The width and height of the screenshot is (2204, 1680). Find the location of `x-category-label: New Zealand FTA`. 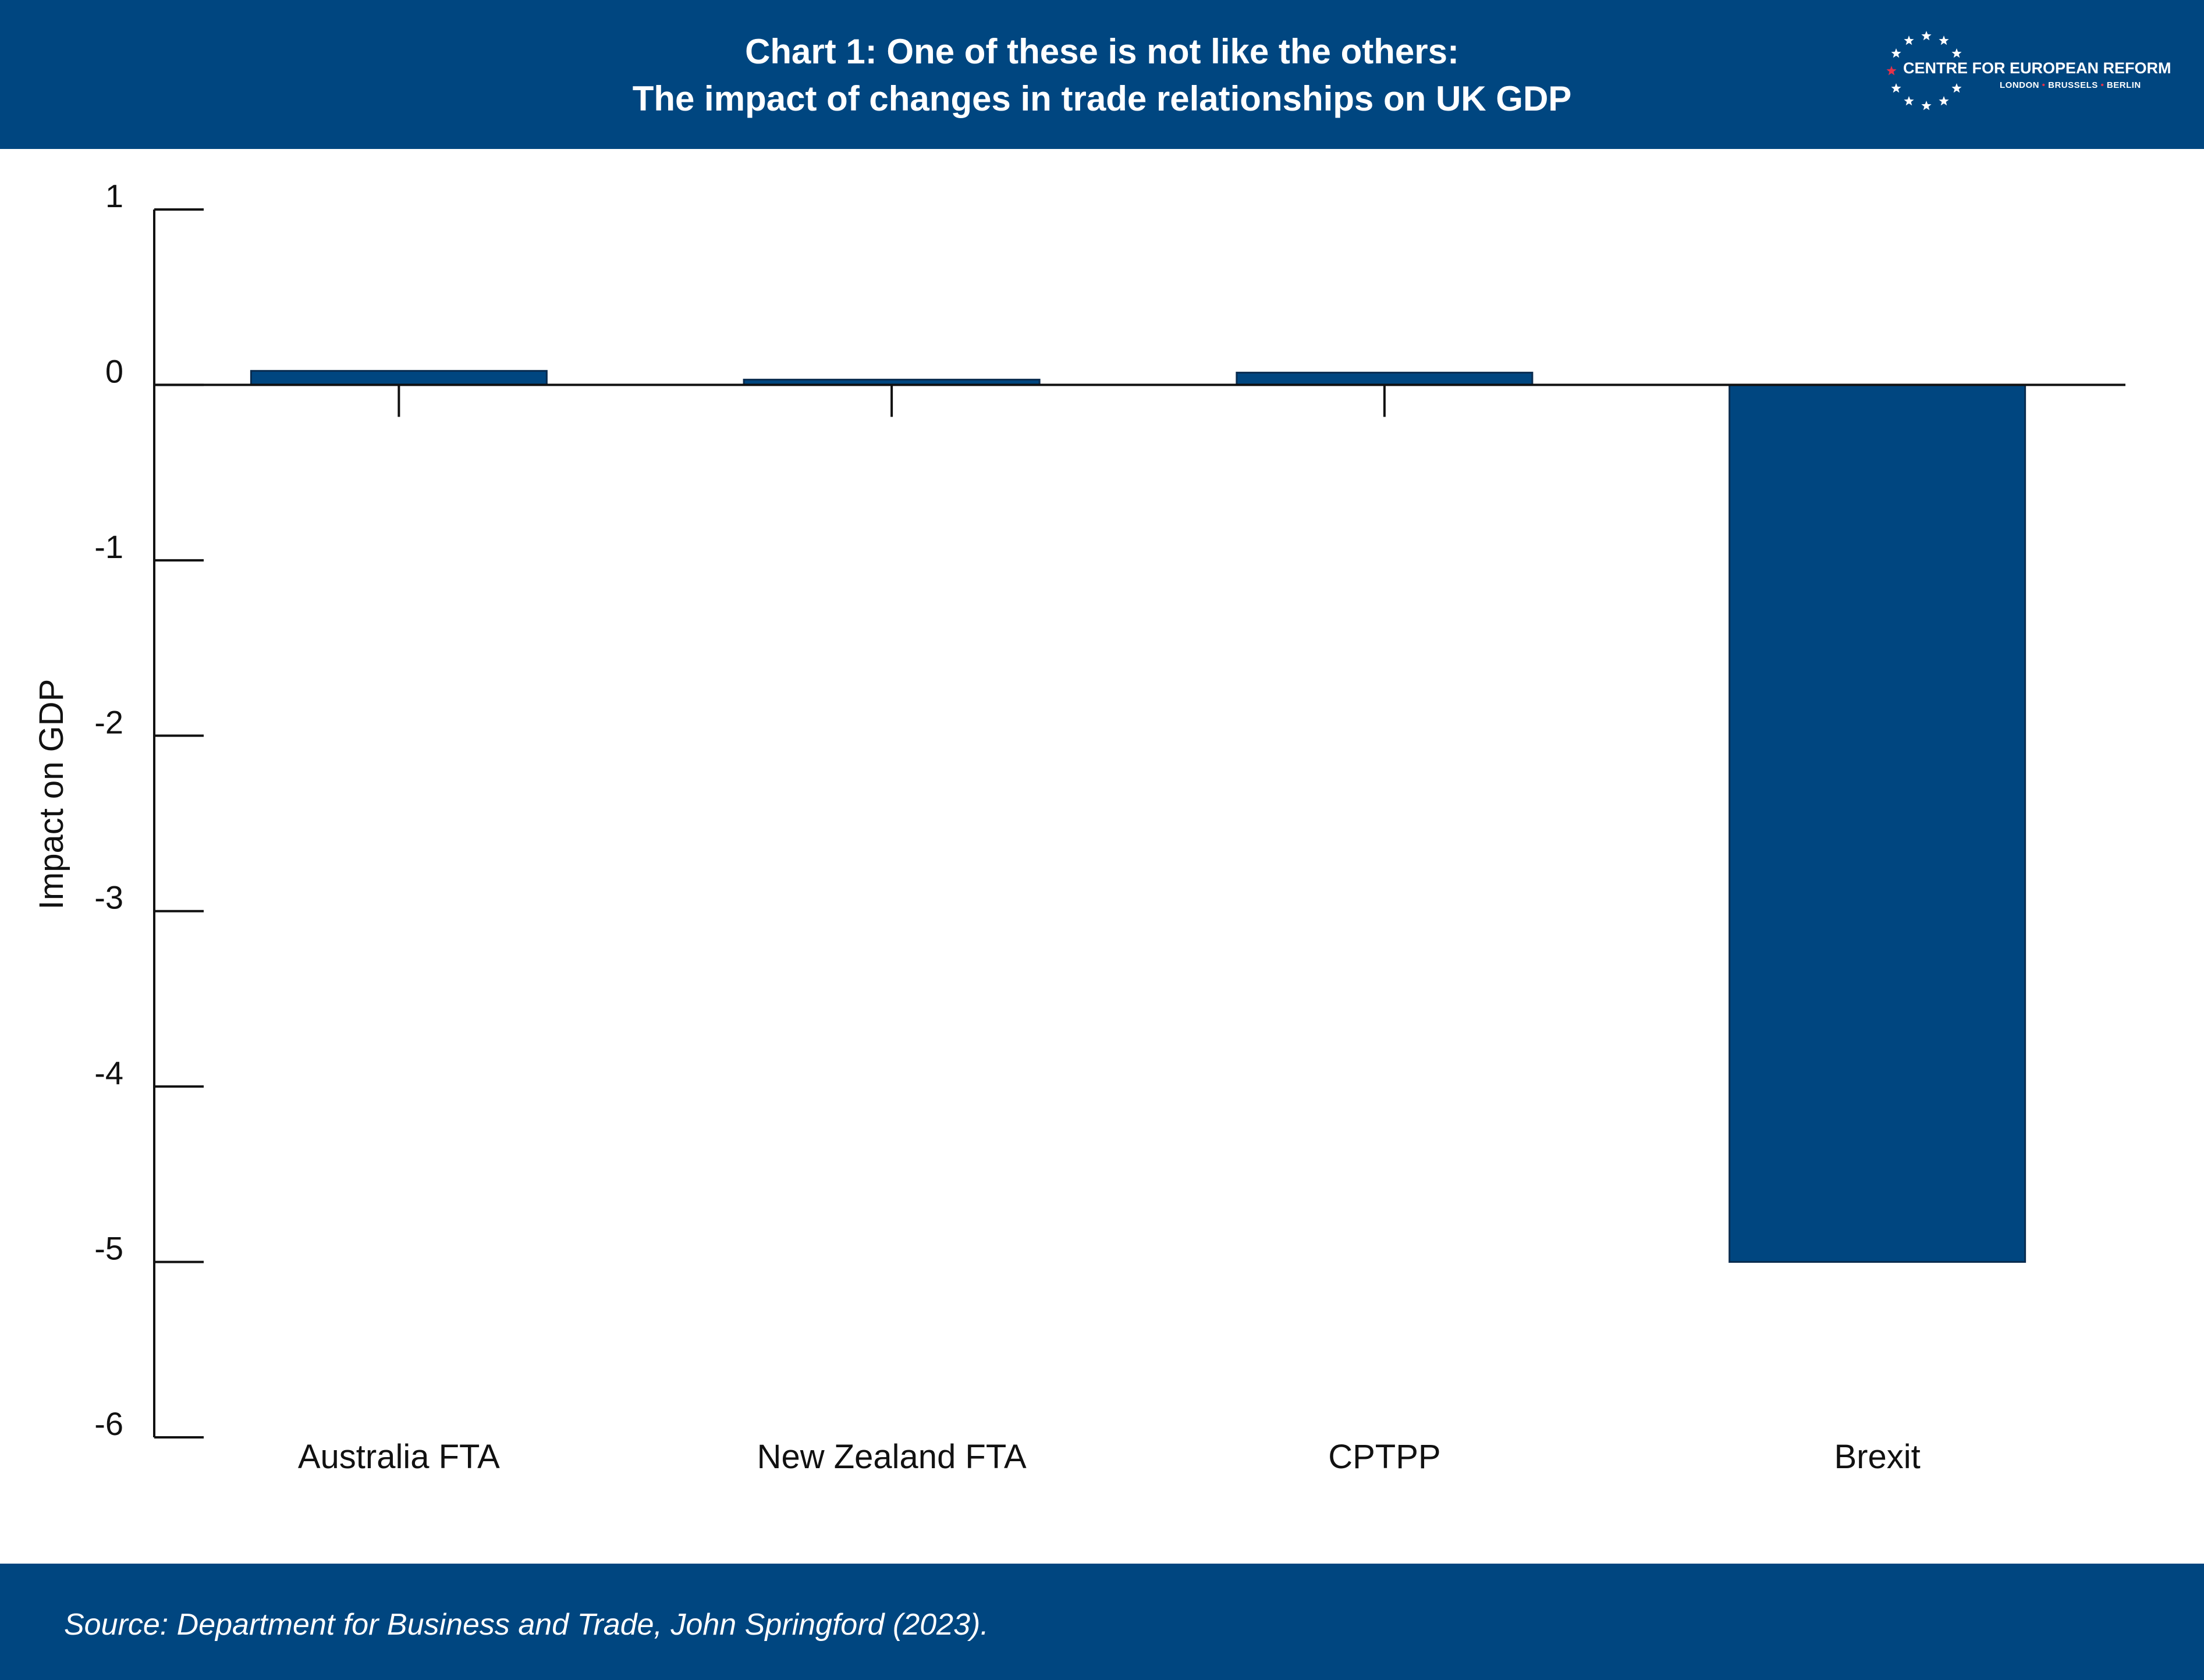

x-category-label: New Zealand FTA is located at coordinates (892, 1457).